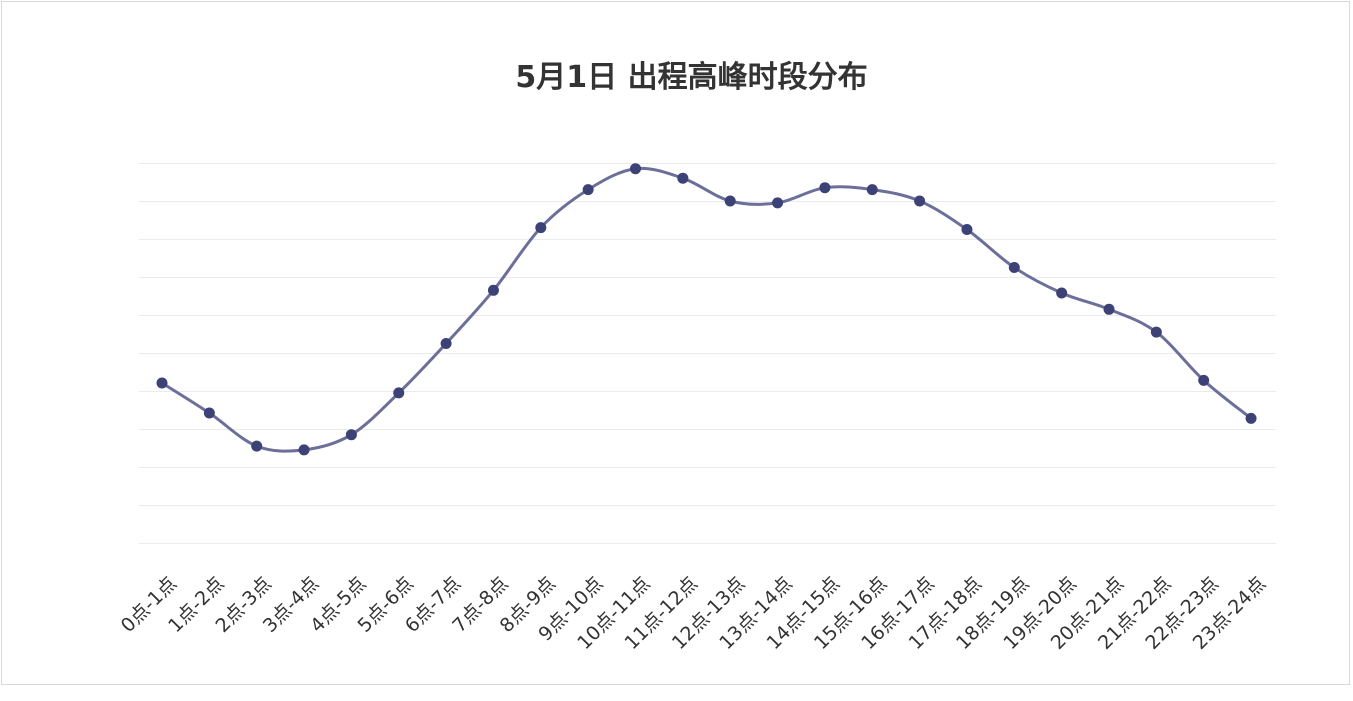 The image size is (1353, 701). What do you see at coordinates (691, 77) in the screenshot?
I see `chart-title: 5月1日 出程高峰时段分布` at bounding box center [691, 77].